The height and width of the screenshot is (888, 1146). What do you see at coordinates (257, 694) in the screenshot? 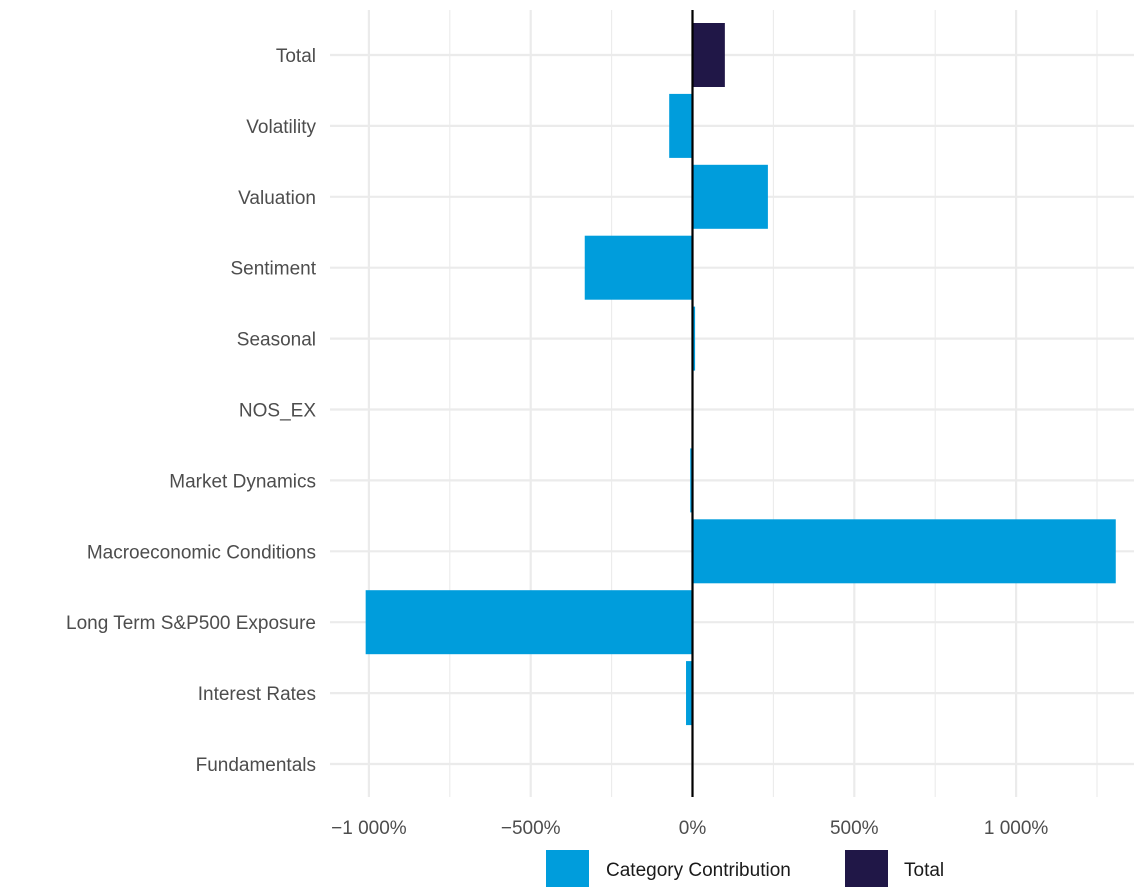
I see `category-label-interest-rates: Interest Rates` at bounding box center [257, 694].